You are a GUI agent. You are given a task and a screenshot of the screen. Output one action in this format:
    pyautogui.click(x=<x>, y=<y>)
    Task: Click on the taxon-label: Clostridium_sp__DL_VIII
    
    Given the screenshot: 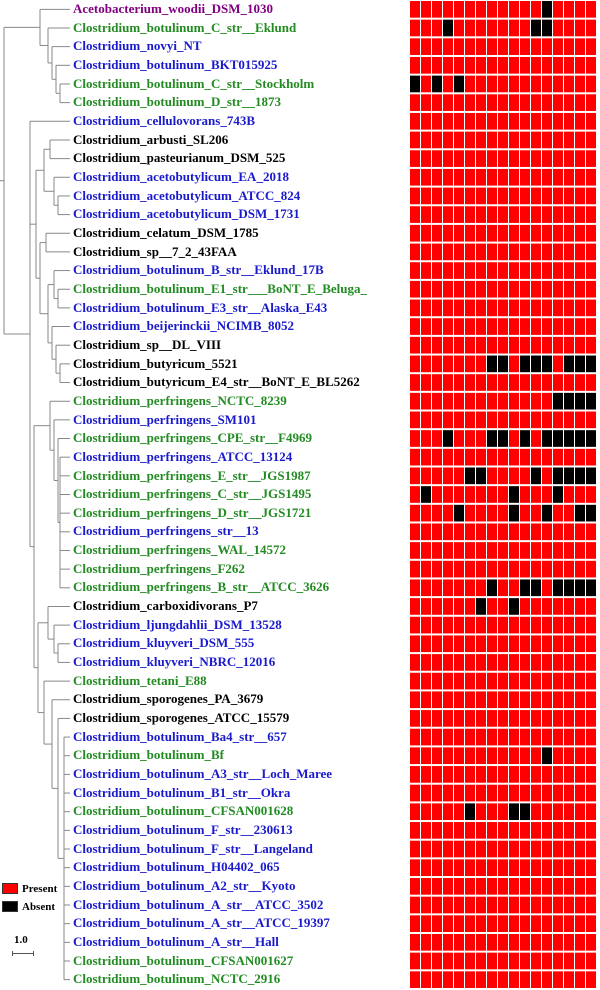 What is the action you would take?
    pyautogui.click(x=147, y=344)
    